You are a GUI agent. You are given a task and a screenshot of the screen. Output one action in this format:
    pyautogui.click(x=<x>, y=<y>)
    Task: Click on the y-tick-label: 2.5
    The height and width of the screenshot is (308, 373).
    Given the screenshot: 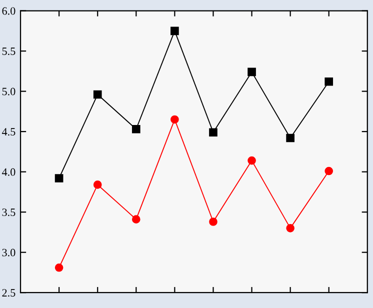 What is the action you would take?
    pyautogui.click(x=9, y=293)
    